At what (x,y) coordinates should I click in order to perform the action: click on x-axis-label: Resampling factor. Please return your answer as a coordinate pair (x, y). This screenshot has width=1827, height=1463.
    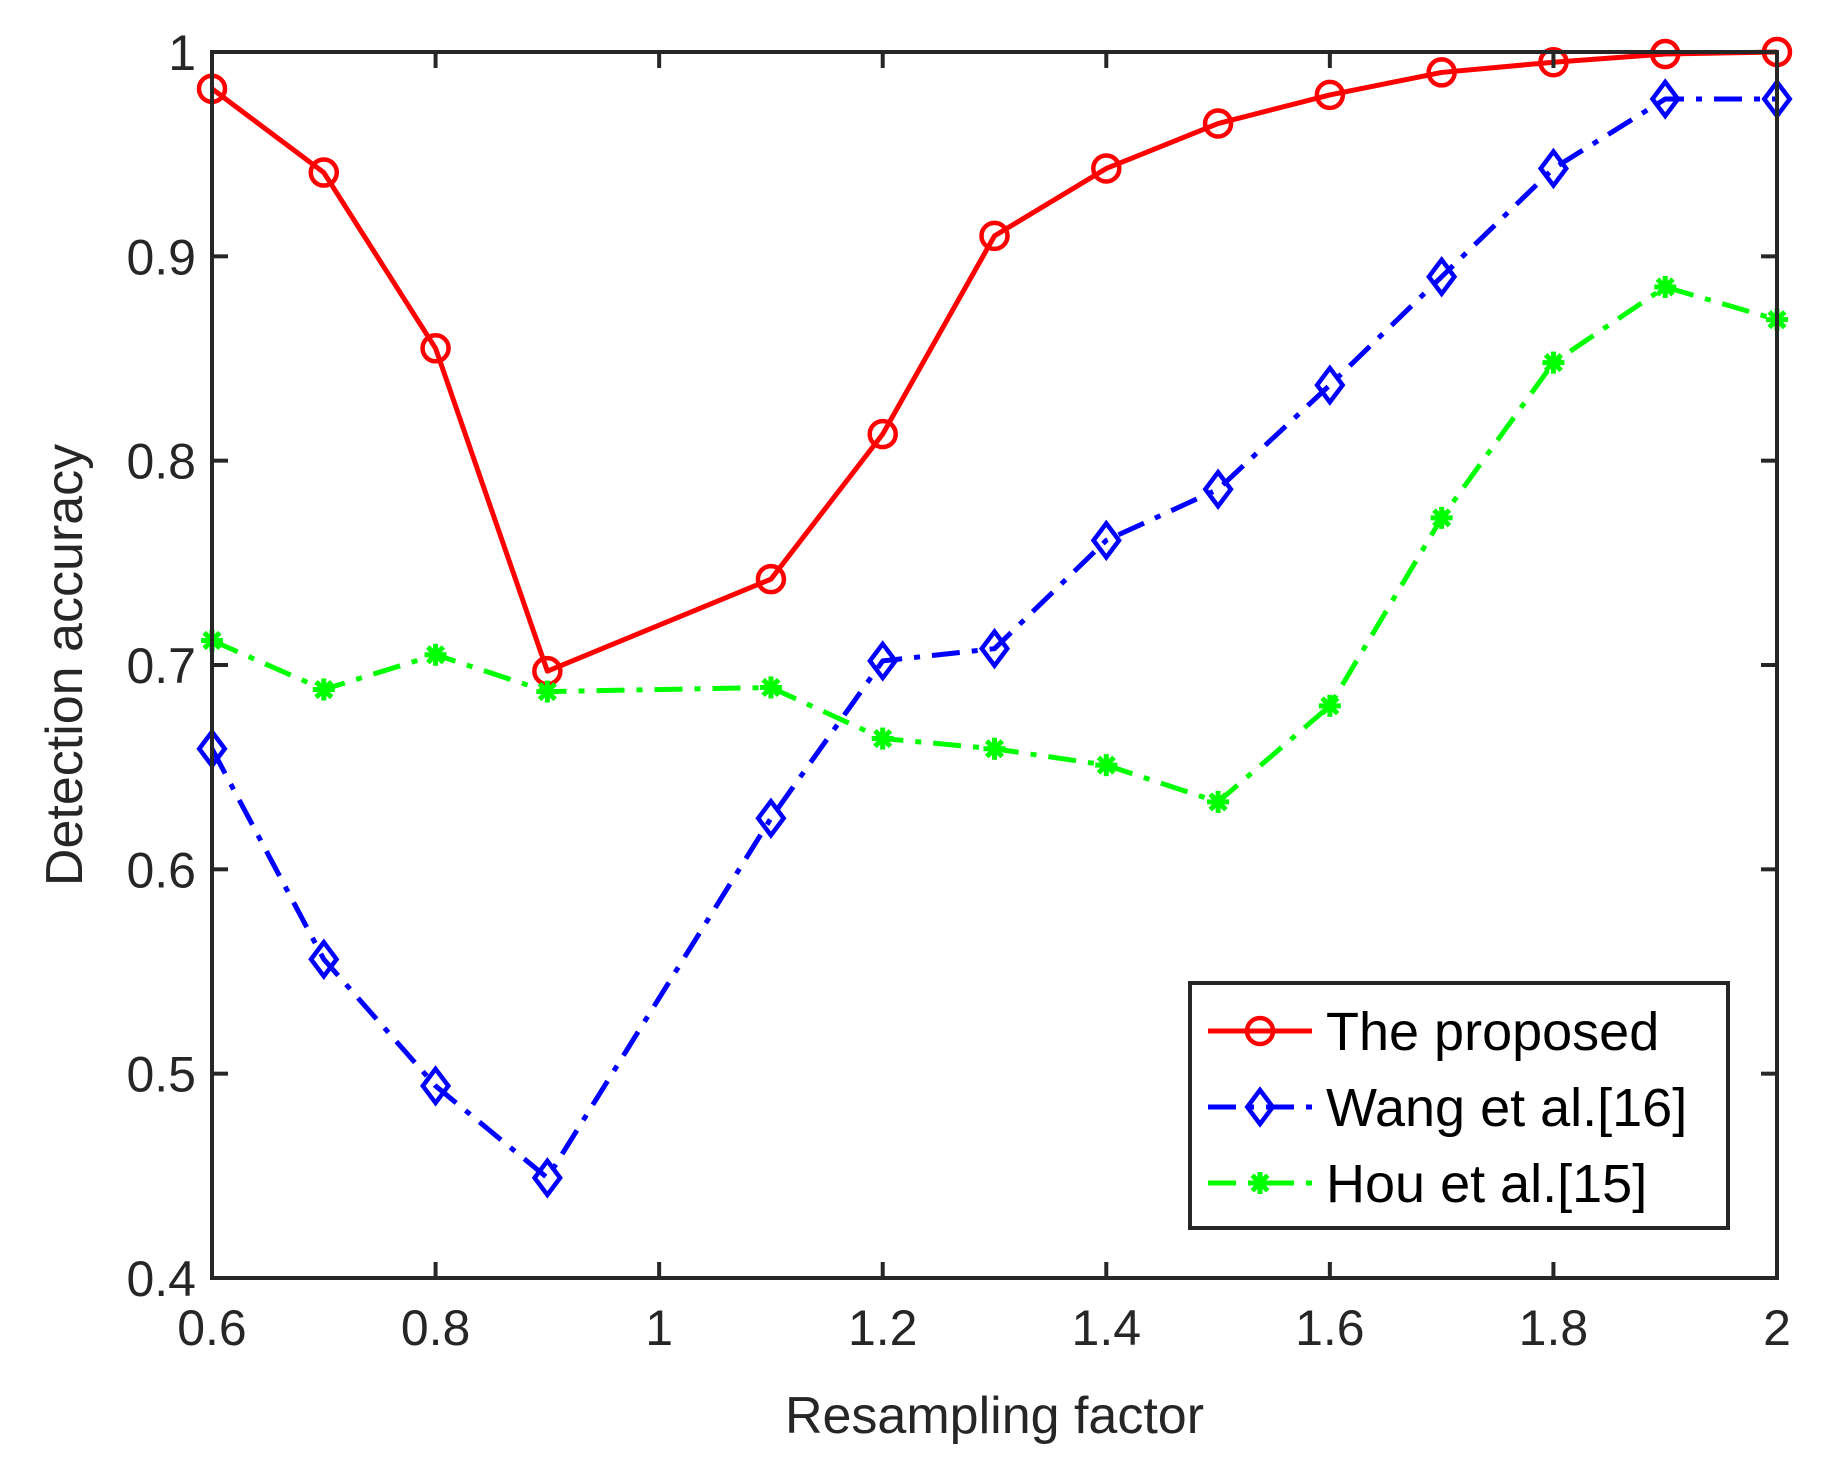
    Looking at the image, I should click on (994, 1416).